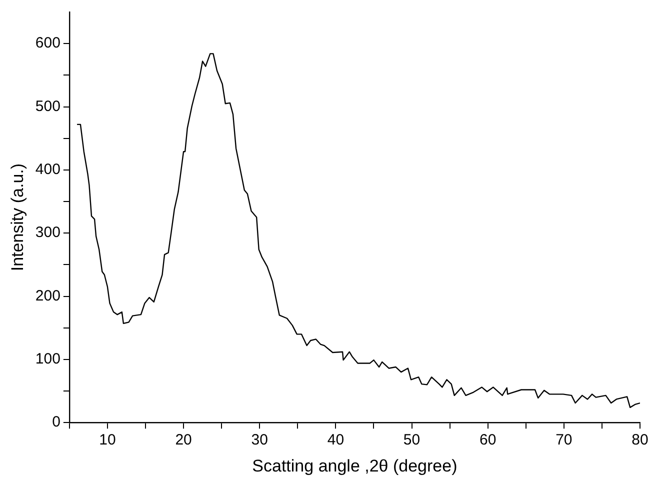 Image resolution: width=654 pixels, height=485 pixels. Describe the element at coordinates (47, 359) in the screenshot. I see `y-tick-label: 100` at that location.